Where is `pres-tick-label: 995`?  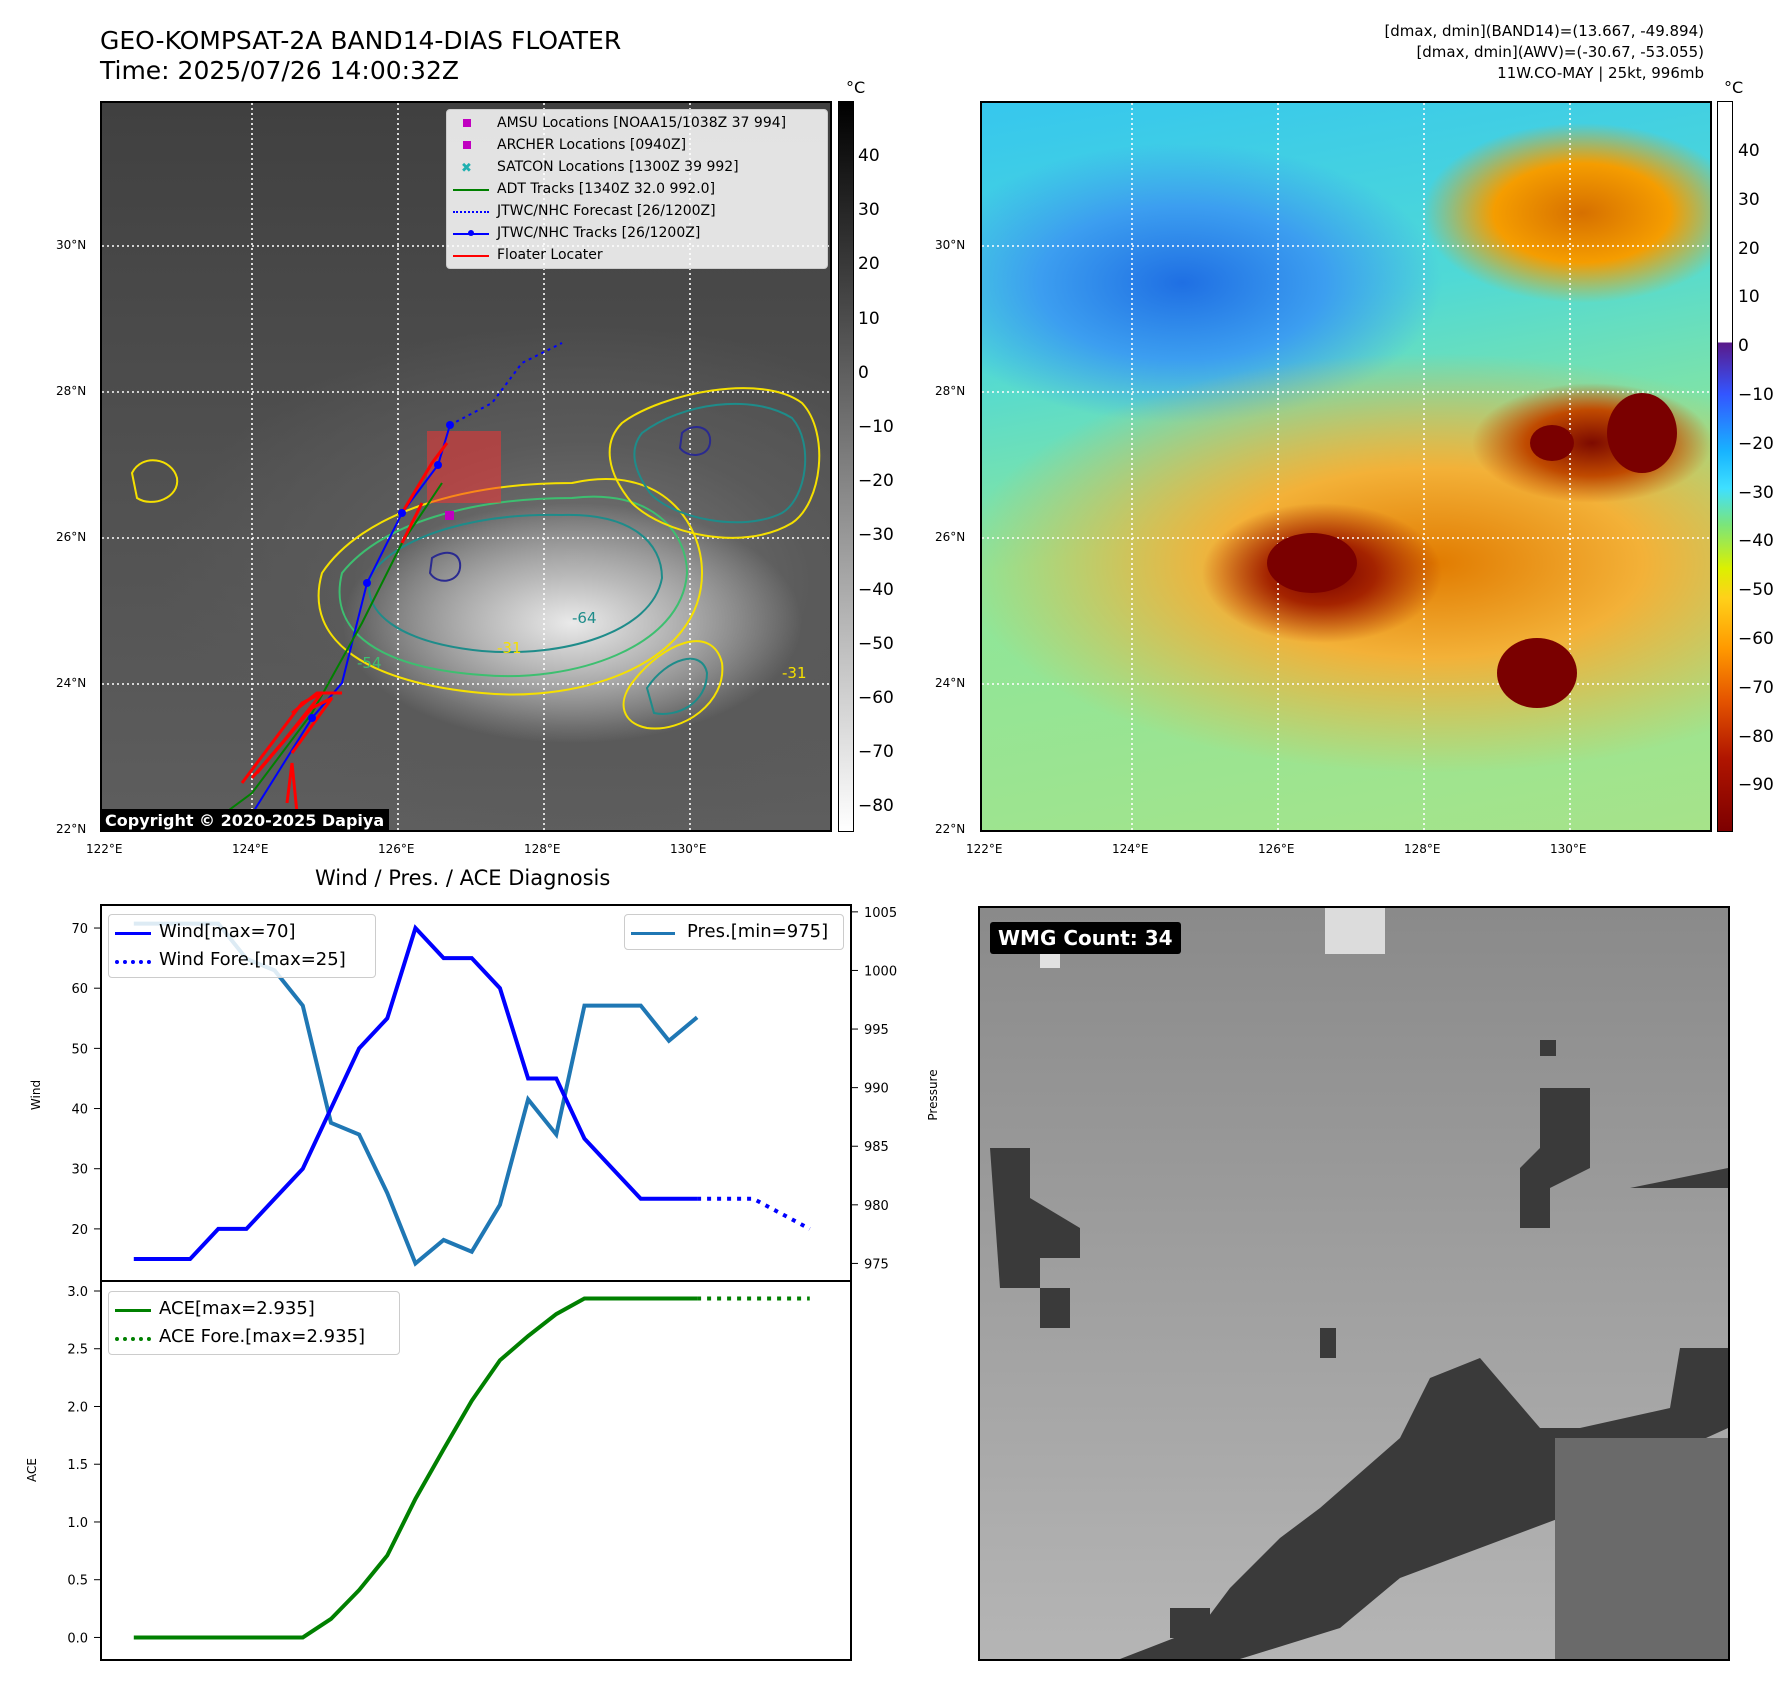
pres-tick-label: 995 is located at coordinates (876, 1030).